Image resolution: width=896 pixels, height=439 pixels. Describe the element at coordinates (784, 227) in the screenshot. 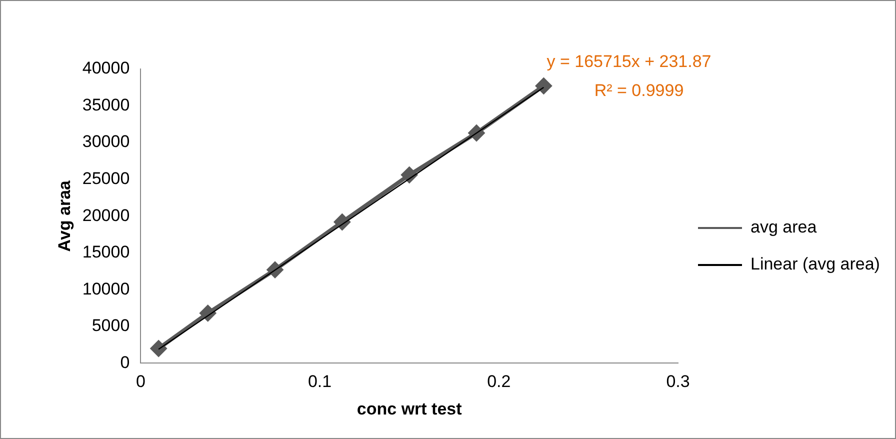

I see `legend-label: avg area` at that location.